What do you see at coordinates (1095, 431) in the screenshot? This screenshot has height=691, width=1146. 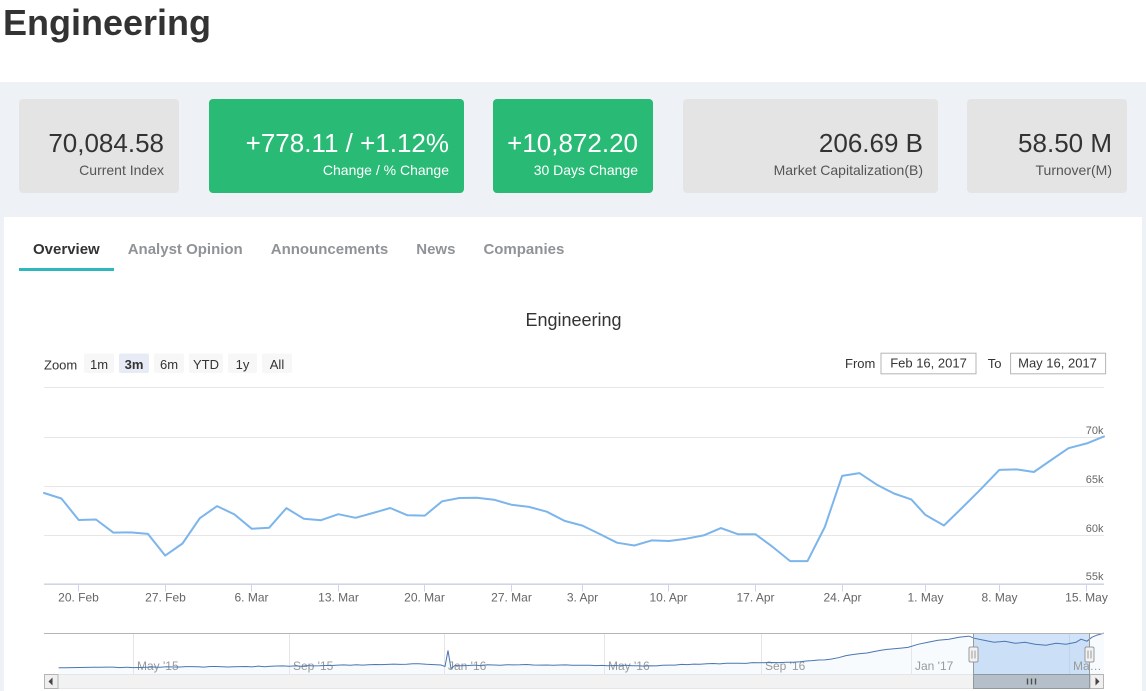 I see `svg-text: 70k` at bounding box center [1095, 431].